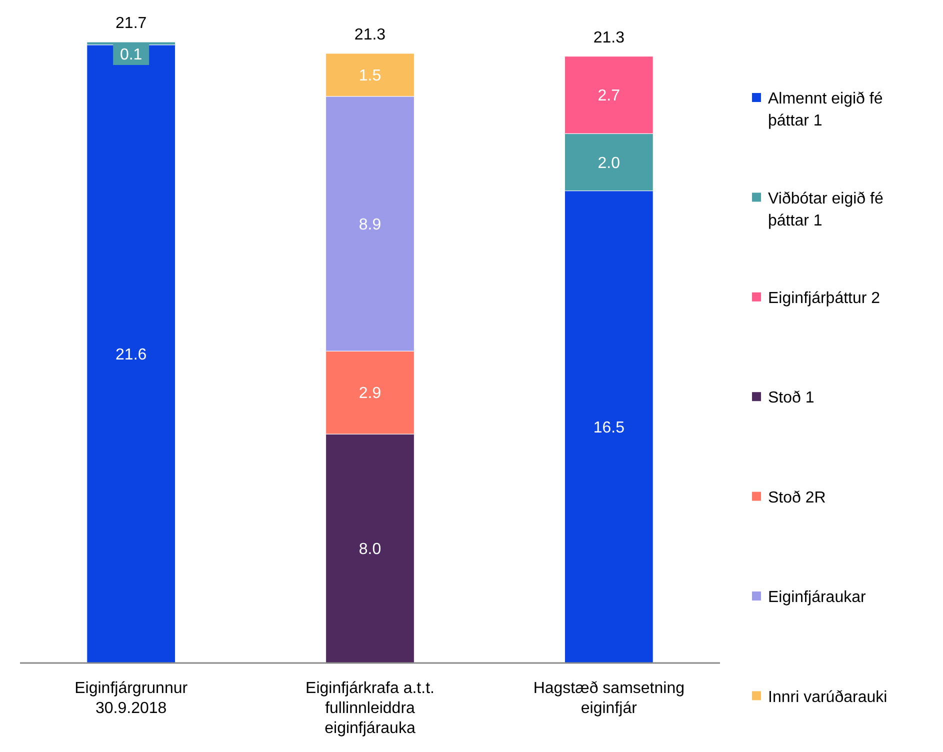 The image size is (943, 752). What do you see at coordinates (791, 398) in the screenshot?
I see `legend-label: Stoð 1` at bounding box center [791, 398].